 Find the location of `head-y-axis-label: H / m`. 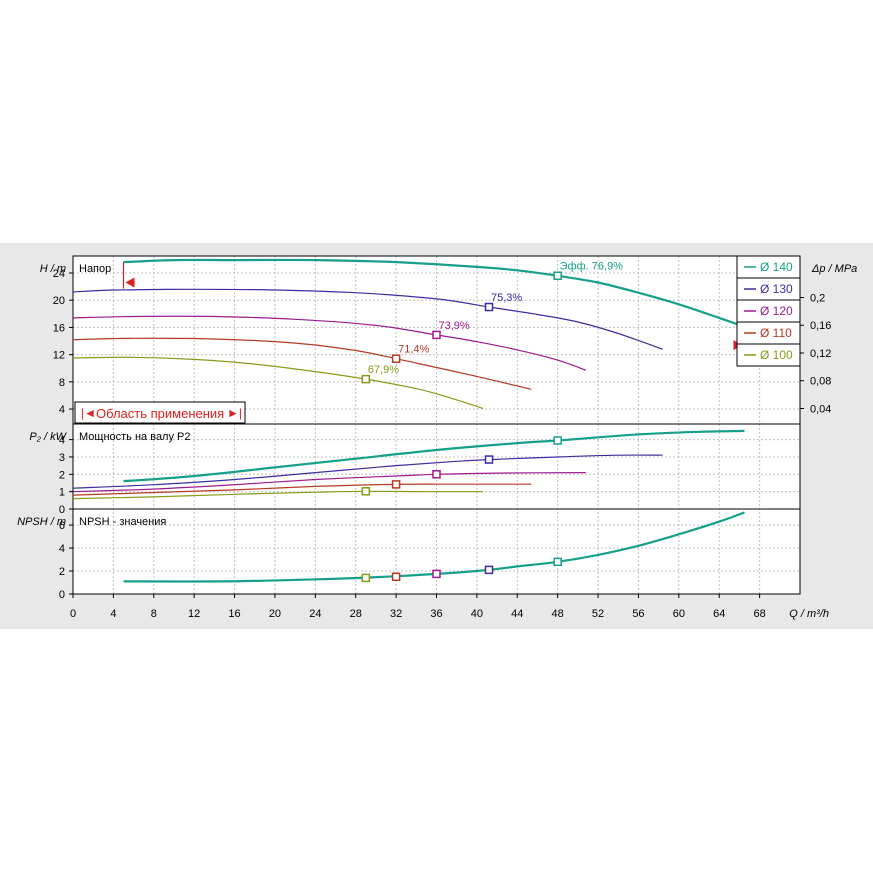

head-y-axis-label: H / m is located at coordinates (53, 269).